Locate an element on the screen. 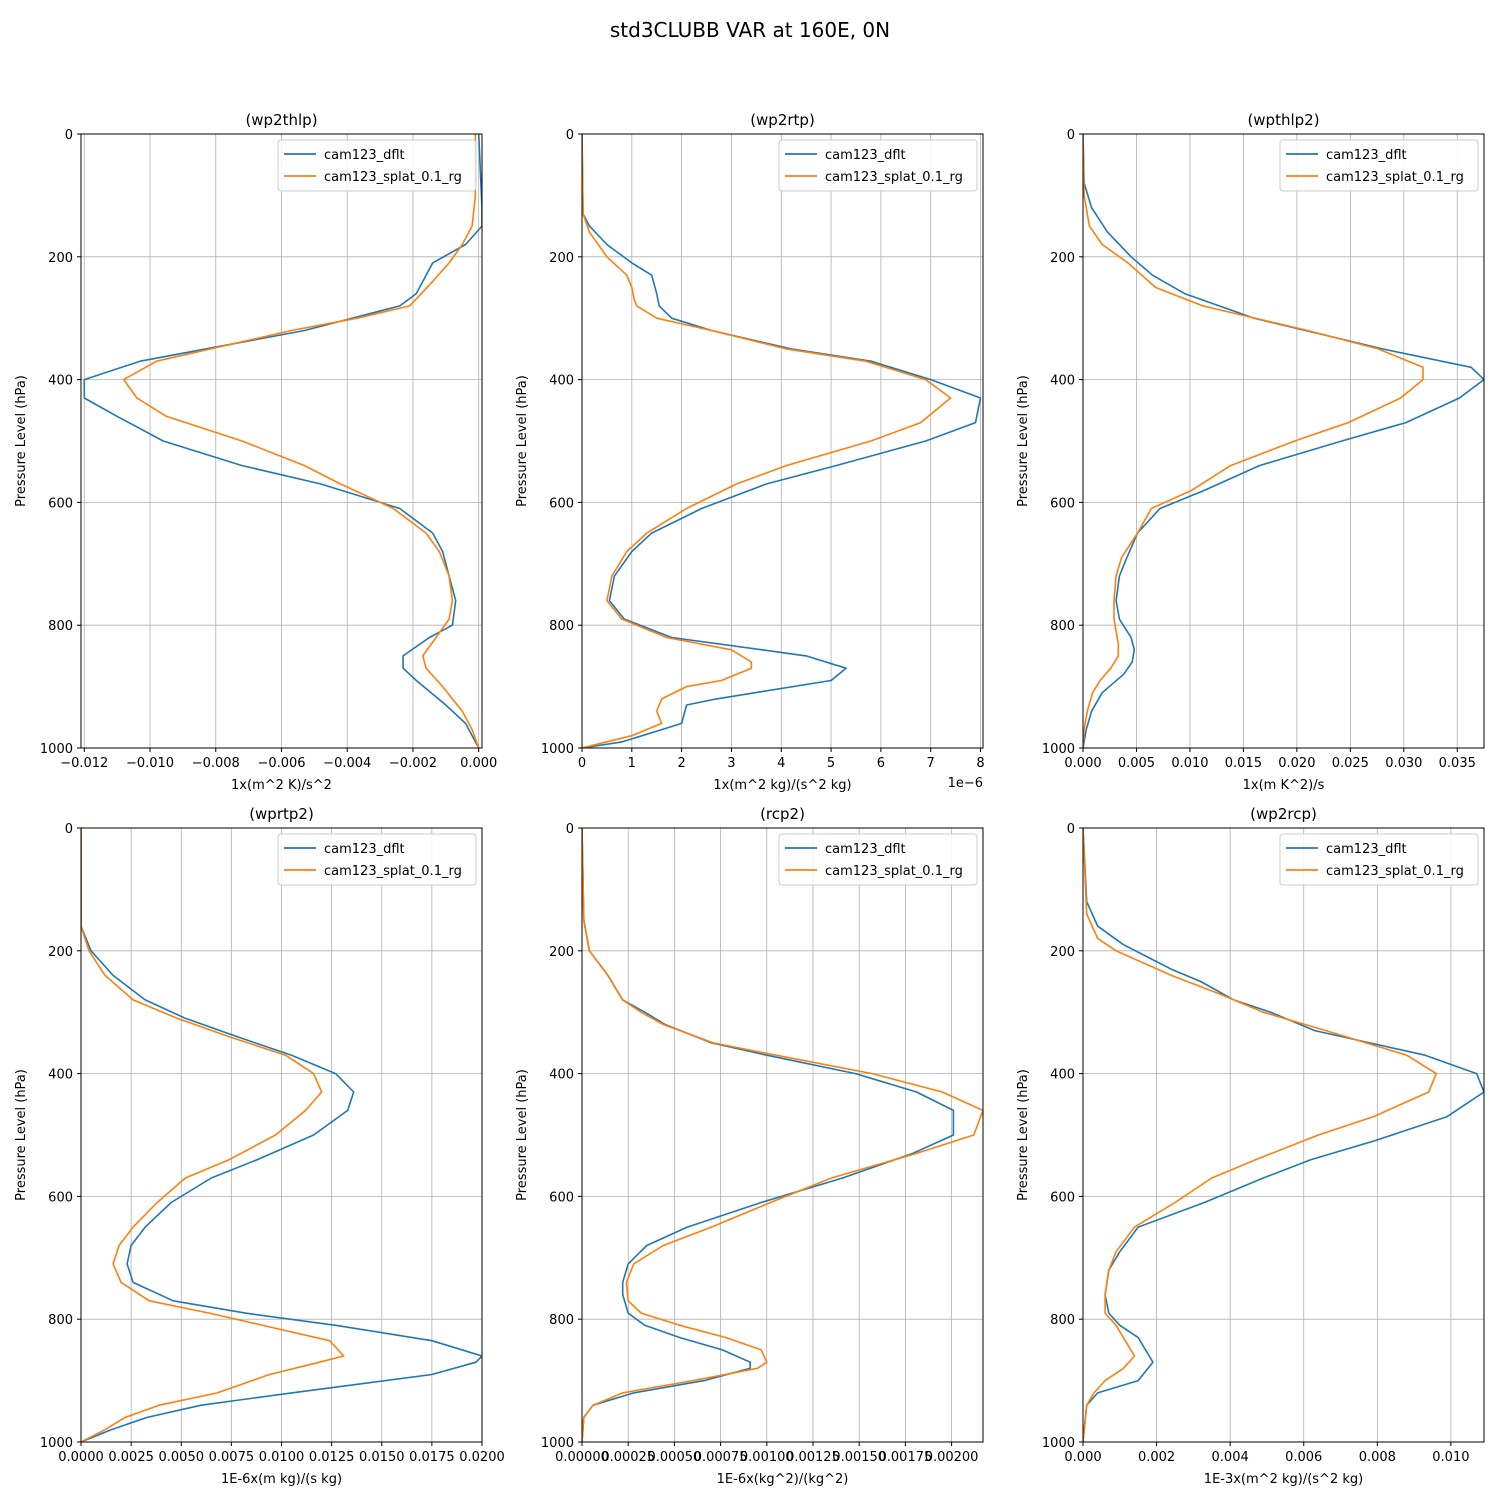 The image size is (1500, 1500). x-tick-label: 0.0025 is located at coordinates (131, 1457).